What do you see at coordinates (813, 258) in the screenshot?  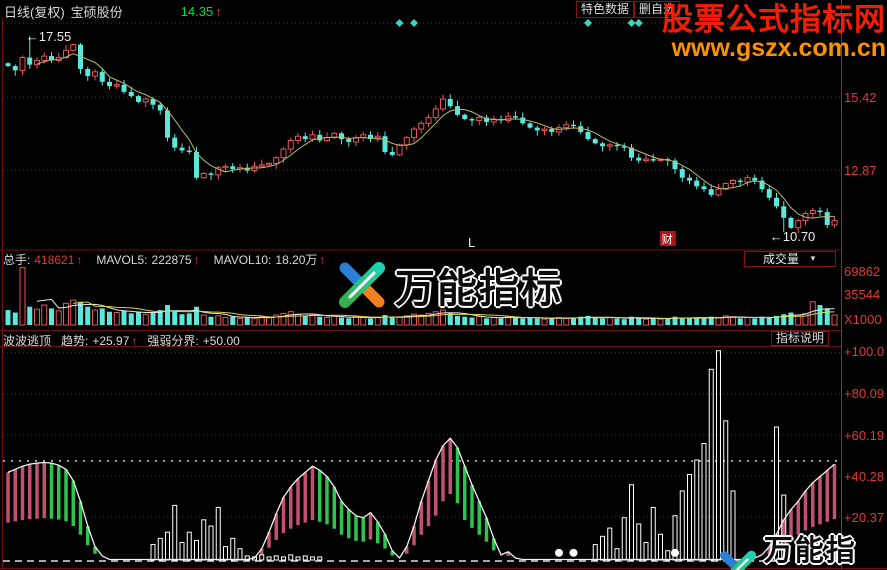 I see `chevron-down-icon: ▼` at bounding box center [813, 258].